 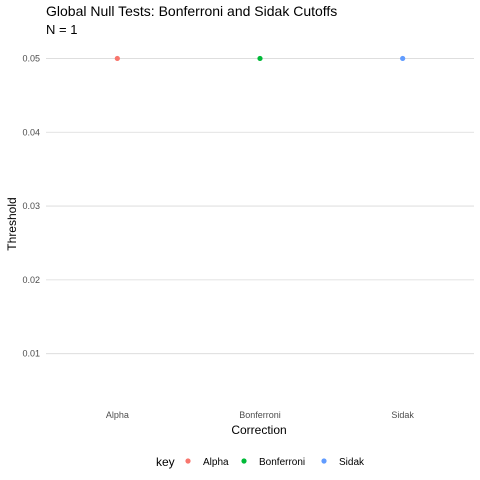 I want to click on data-points, so click(x=260, y=58).